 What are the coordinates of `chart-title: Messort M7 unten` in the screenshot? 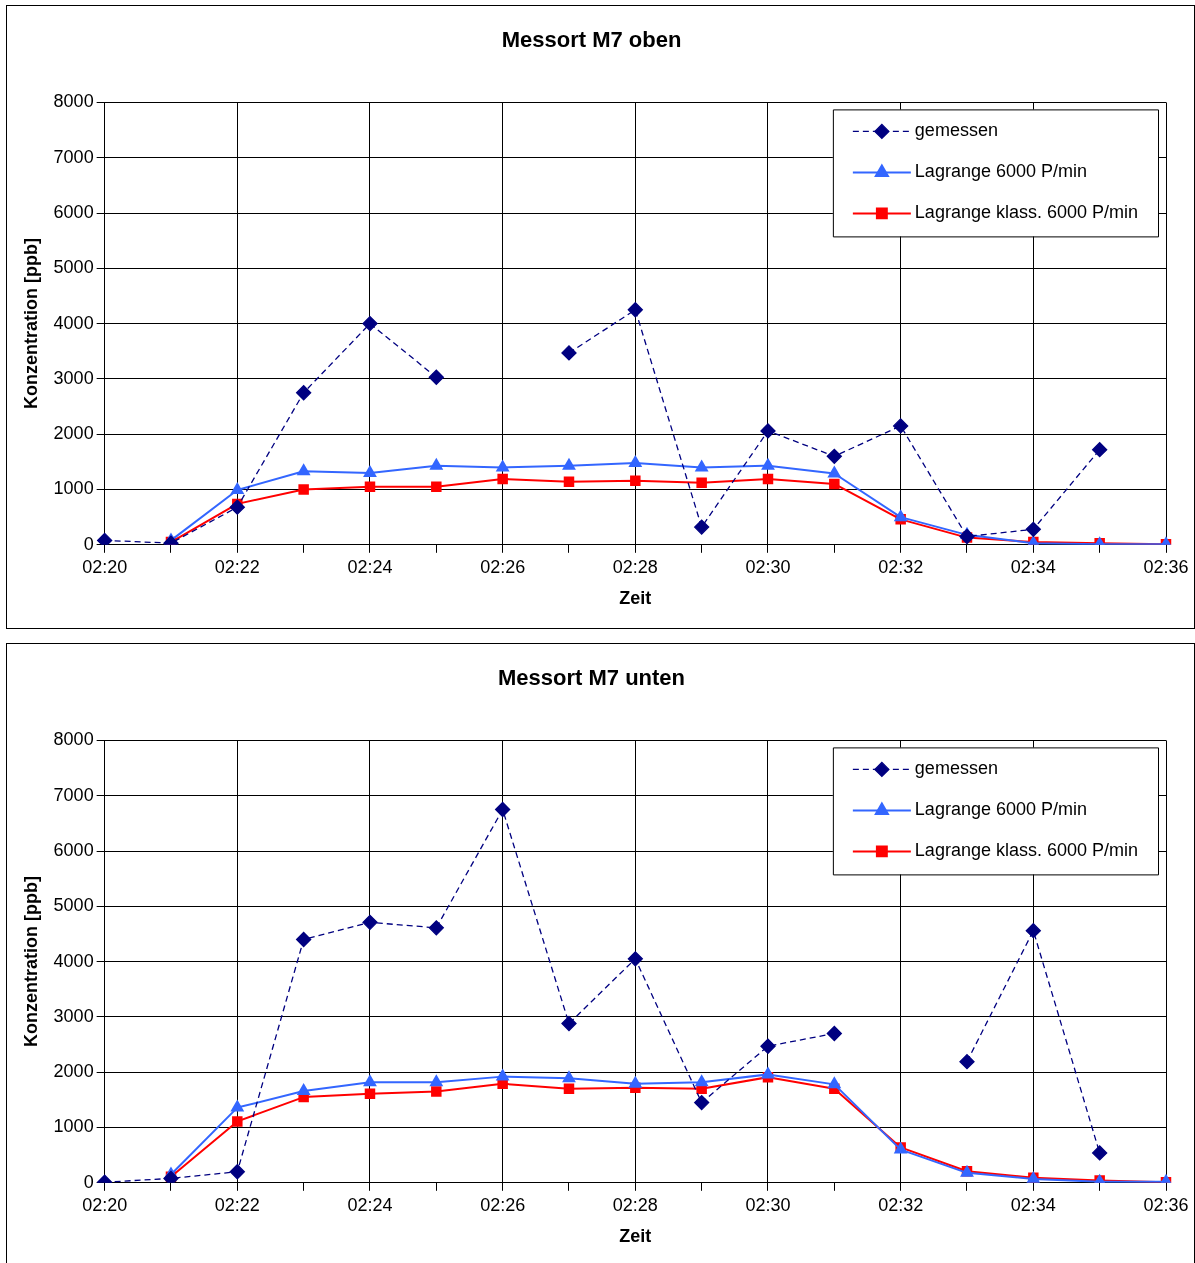 It's located at (591, 678).